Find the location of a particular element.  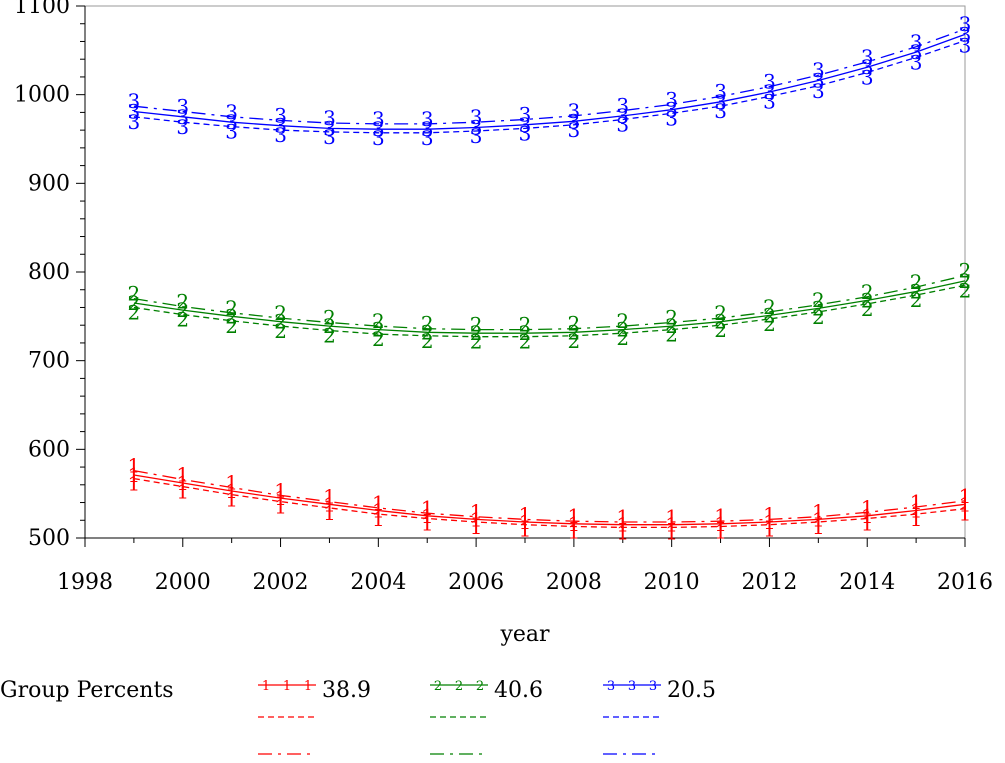

x-tick-label: 2006 is located at coordinates (476, 582).